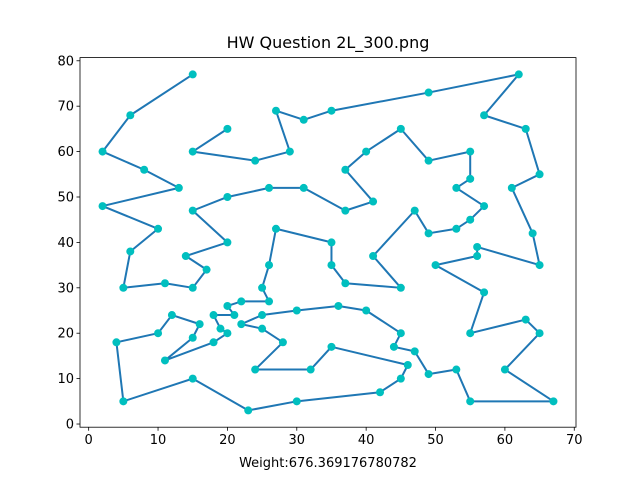  Describe the element at coordinates (574, 440) in the screenshot. I see `x-tick-label: 70` at that location.